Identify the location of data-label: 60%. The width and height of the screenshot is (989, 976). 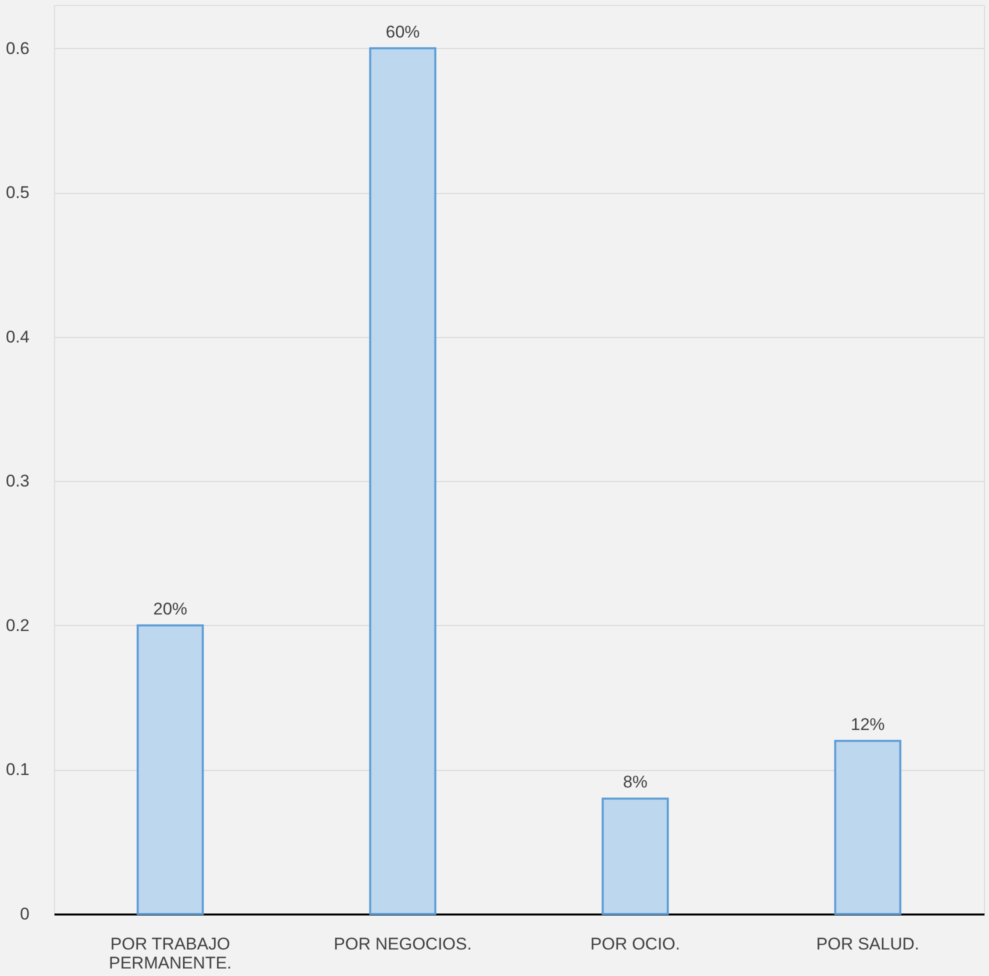
(403, 32).